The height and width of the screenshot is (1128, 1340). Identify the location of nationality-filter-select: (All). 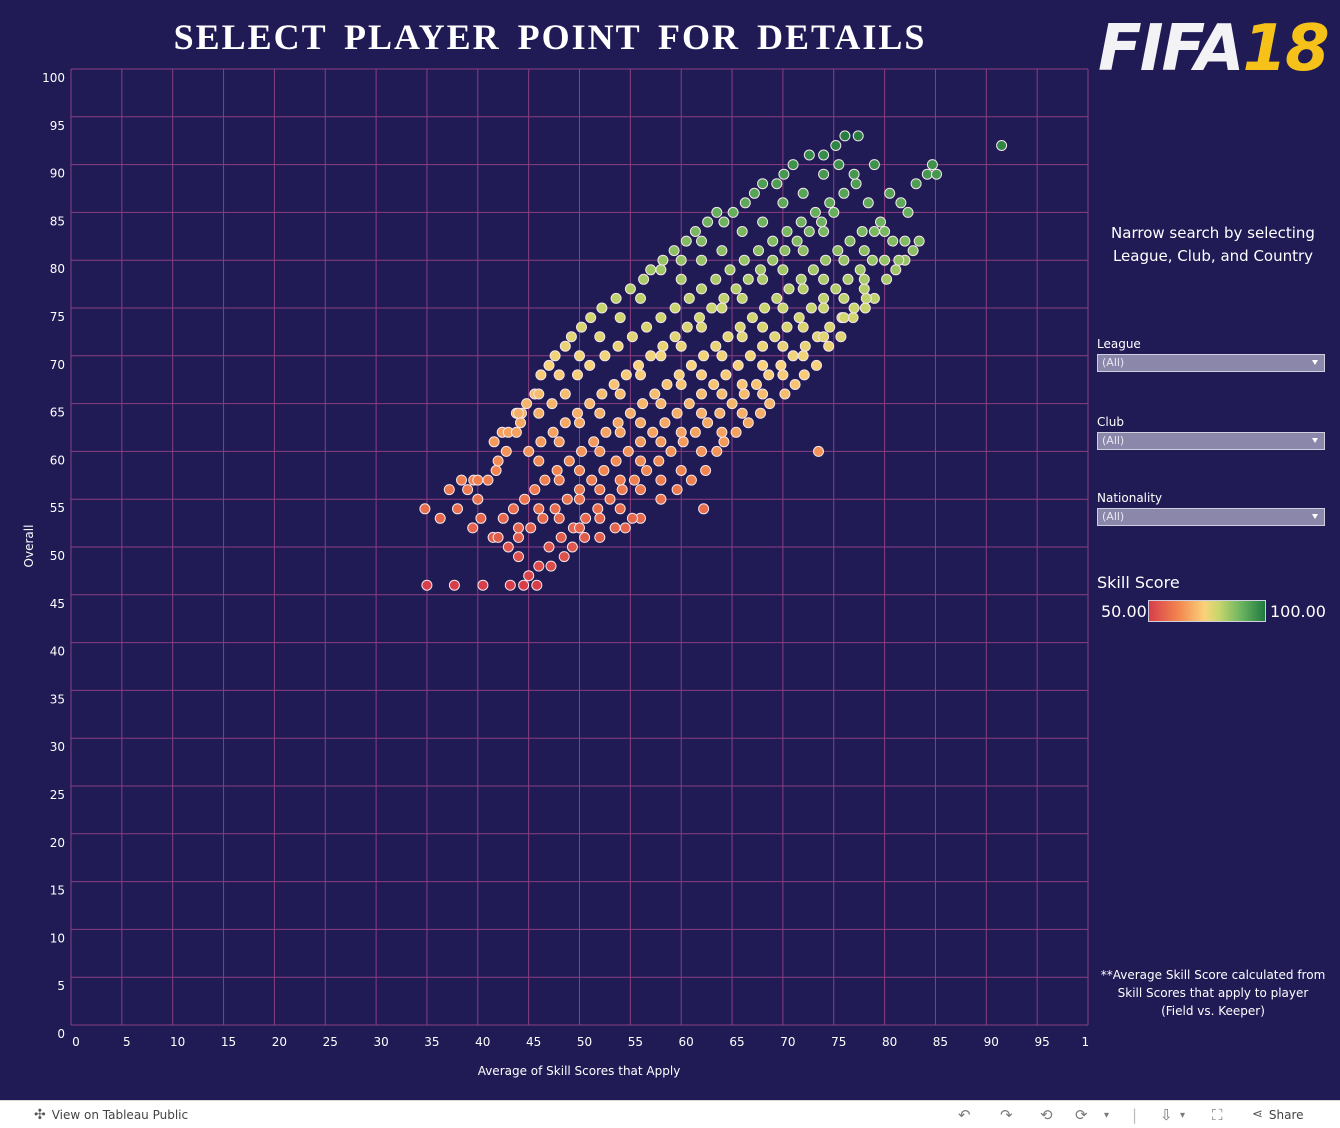
(1211, 517).